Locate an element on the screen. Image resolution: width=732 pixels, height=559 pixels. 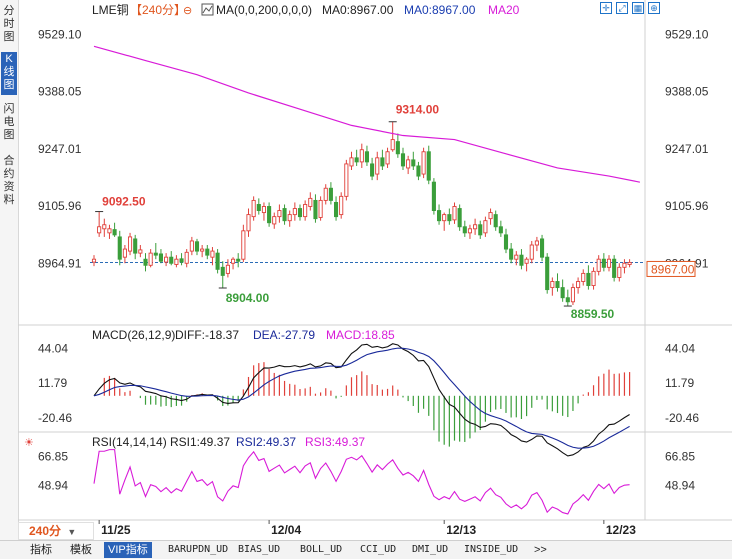
settings-icon: ⊖ is located at coordinates (187, 11).